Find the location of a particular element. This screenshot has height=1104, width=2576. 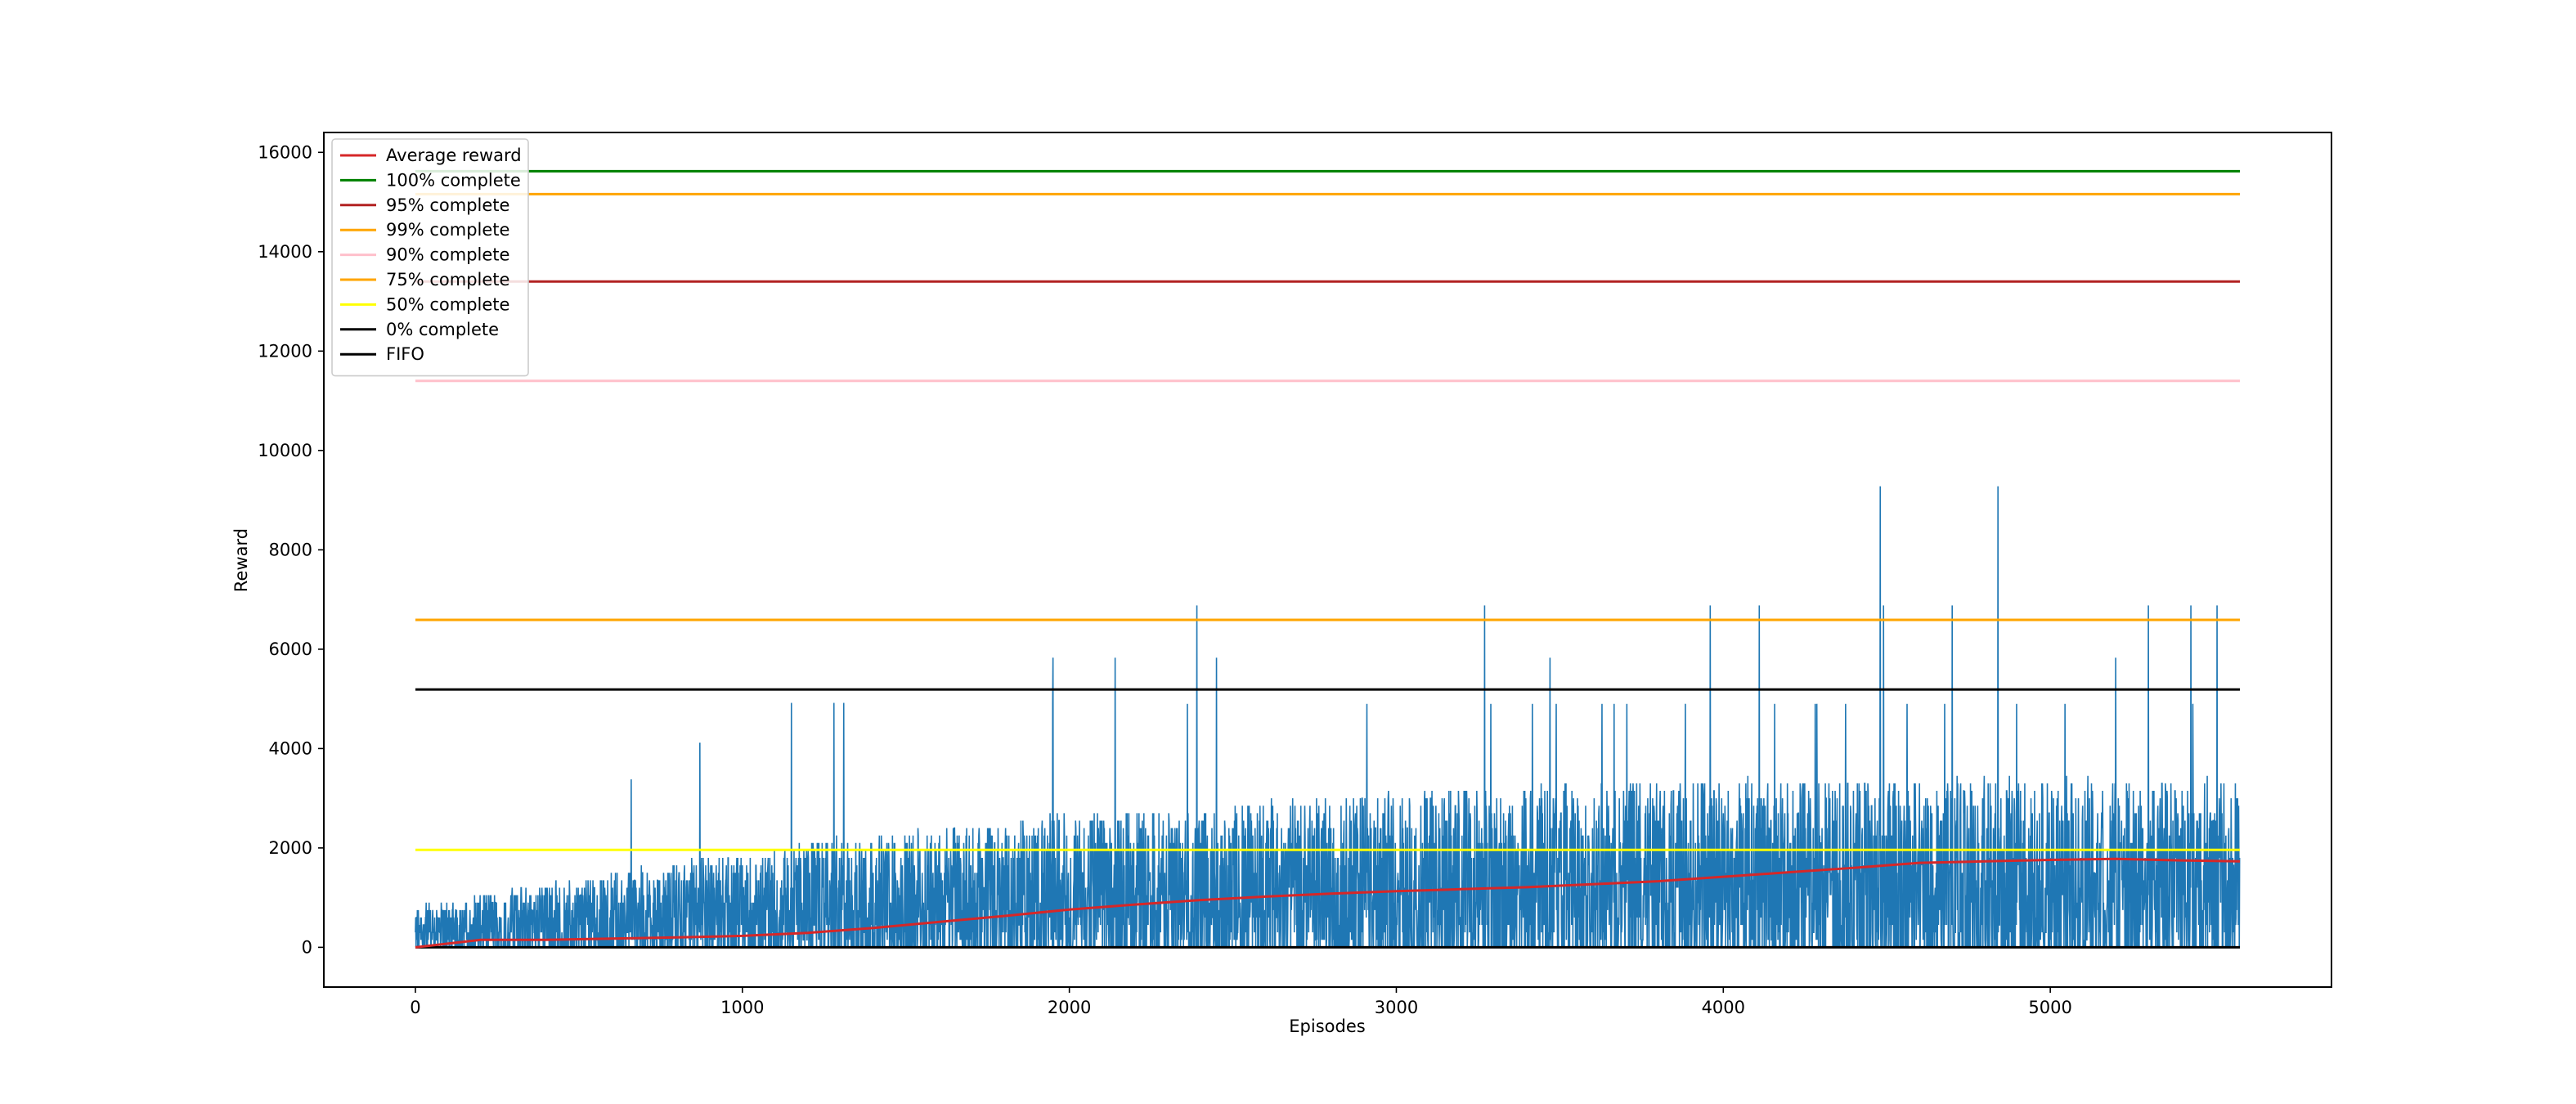

average-reward-line is located at coordinates (1328, 903).